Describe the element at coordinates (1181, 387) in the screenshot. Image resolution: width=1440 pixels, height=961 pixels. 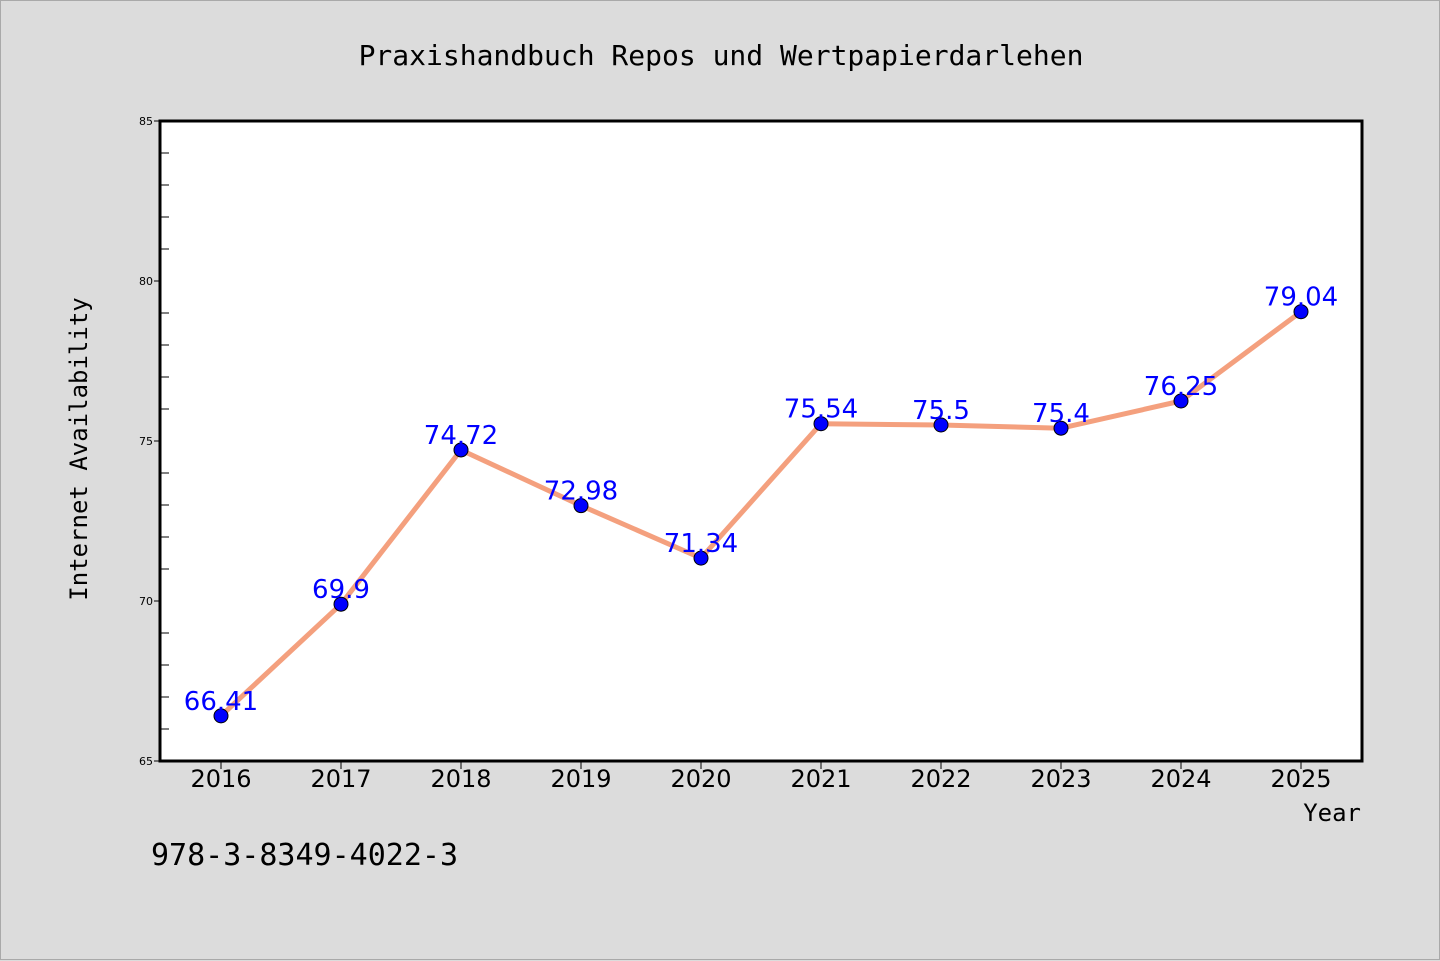
I see `data-label: 76.25` at that location.